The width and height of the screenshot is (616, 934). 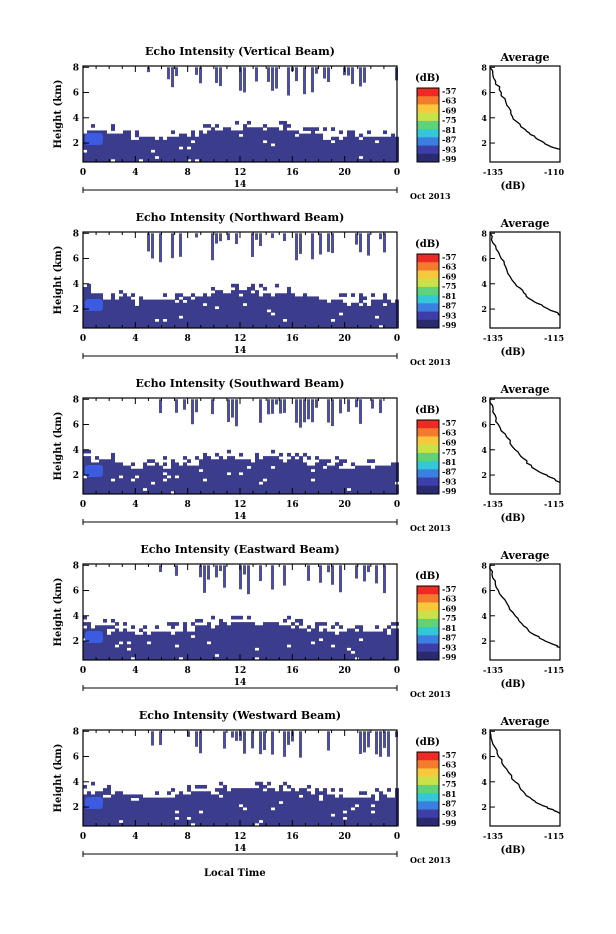 What do you see at coordinates (360, 77) in the screenshot?
I see `panel1-upper-echo` at bounding box center [360, 77].